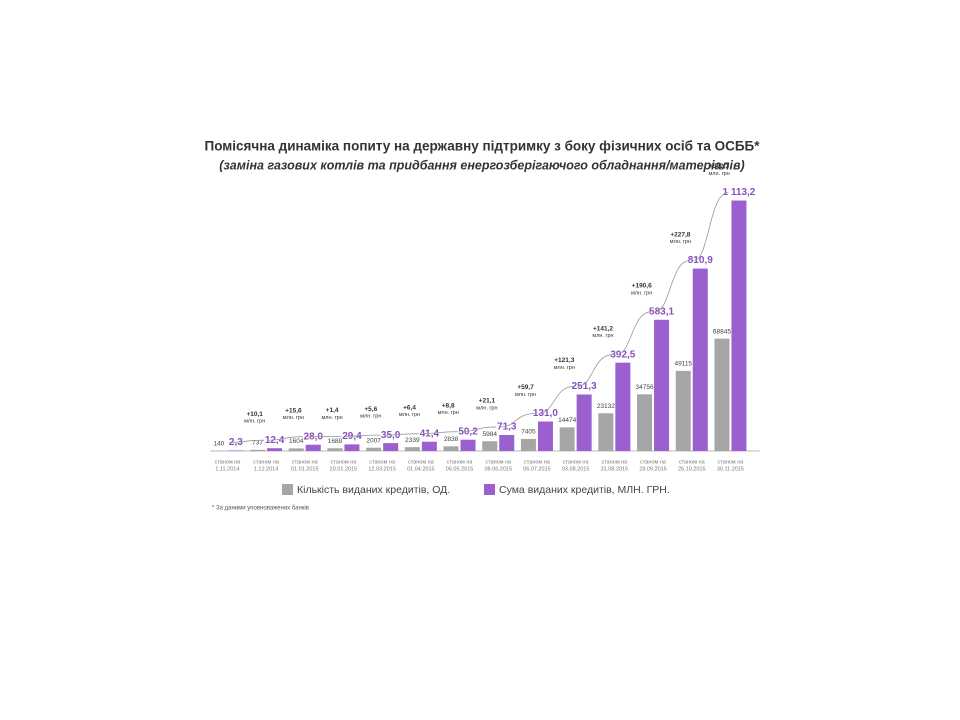 The width and height of the screenshot is (960, 720). Describe the element at coordinates (373, 440) in the screenshot. I see `value-label: 2007` at that location.